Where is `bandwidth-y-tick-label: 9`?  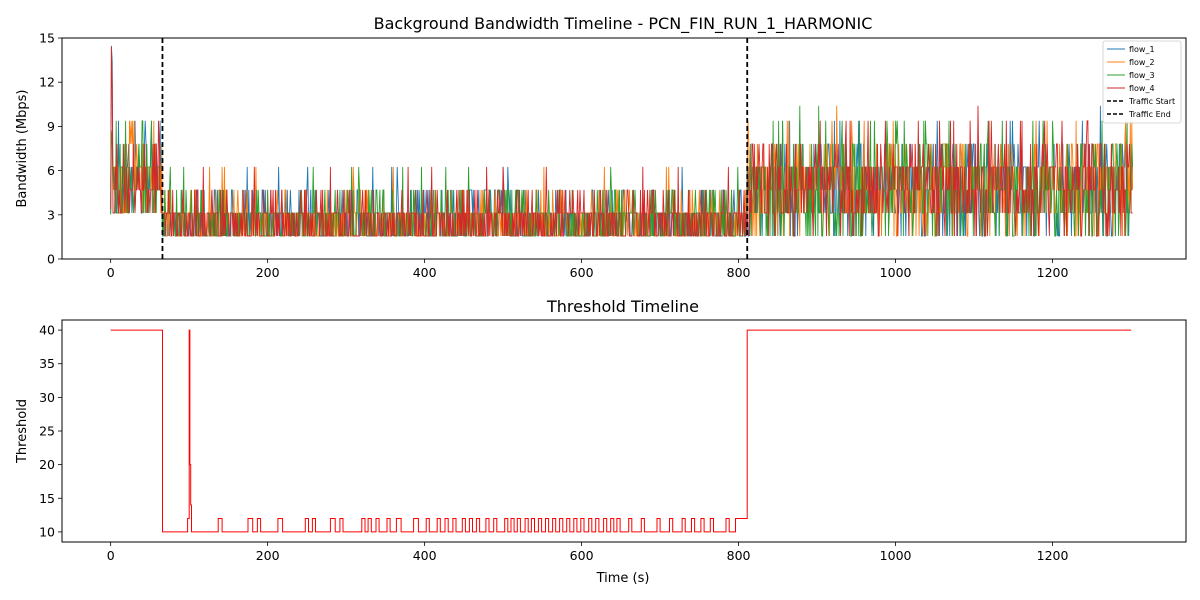
bandwidth-y-tick-label: 9 is located at coordinates (51, 126).